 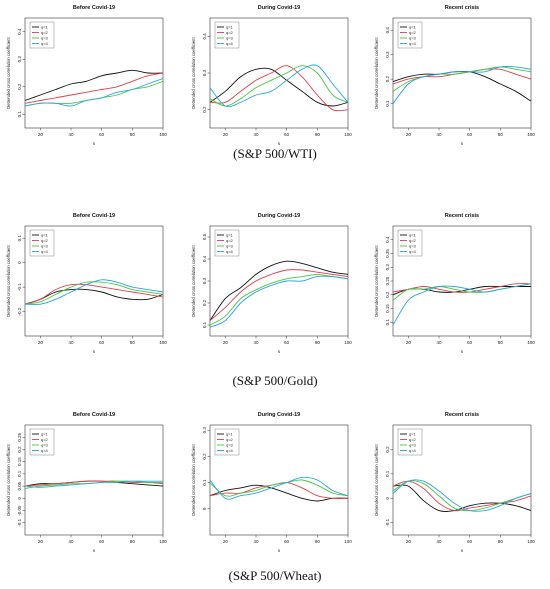 I want to click on y-tick-label: 0.15, so click(x=19, y=461).